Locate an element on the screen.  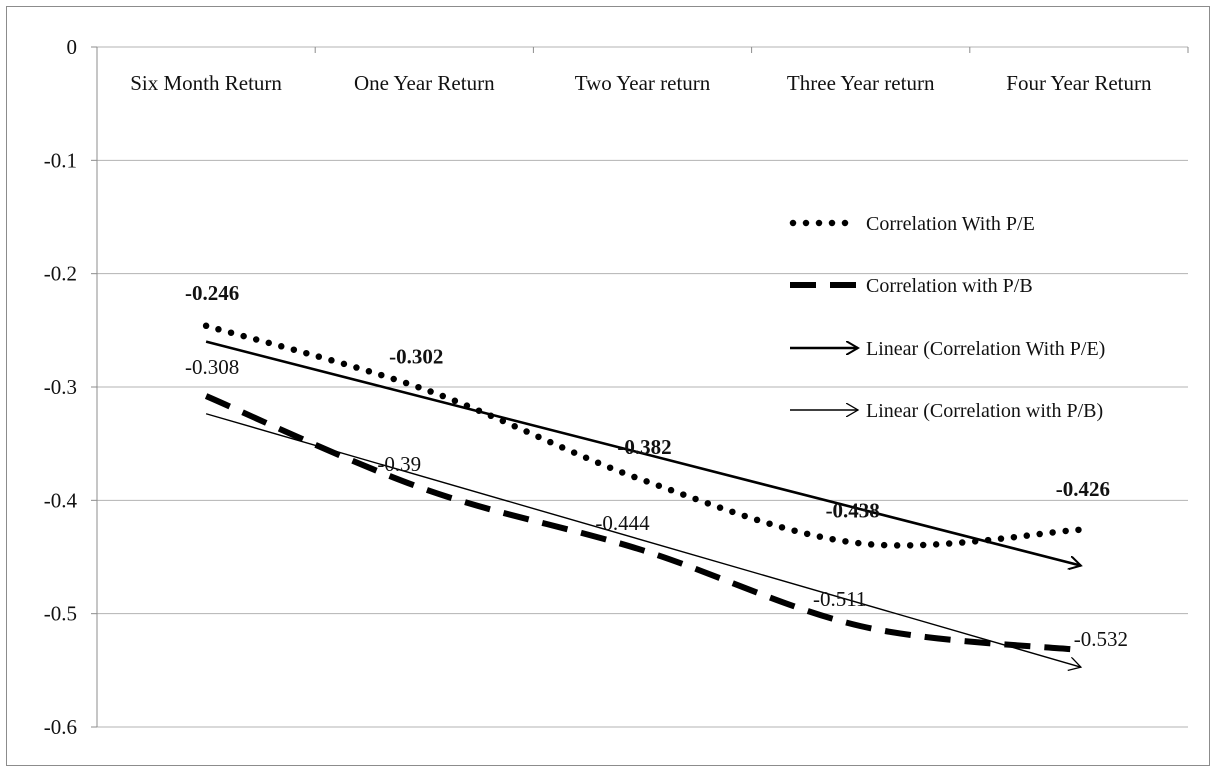
y-tick-label: -0.5 is located at coordinates (60, 614).